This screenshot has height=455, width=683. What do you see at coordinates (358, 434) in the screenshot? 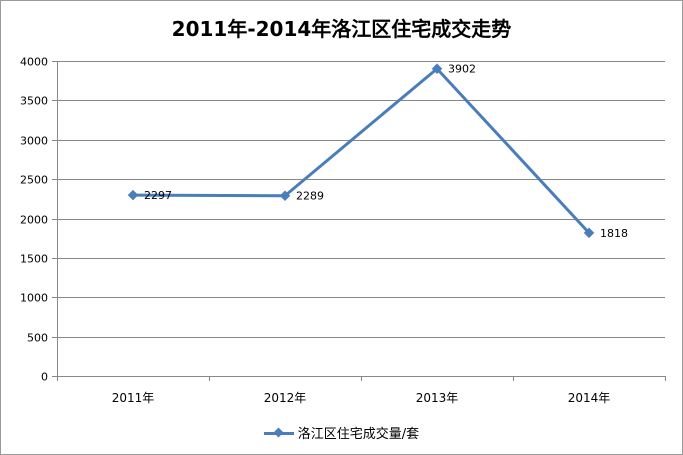
I see `legend-label: 洛江区住宅成交量/套` at bounding box center [358, 434].